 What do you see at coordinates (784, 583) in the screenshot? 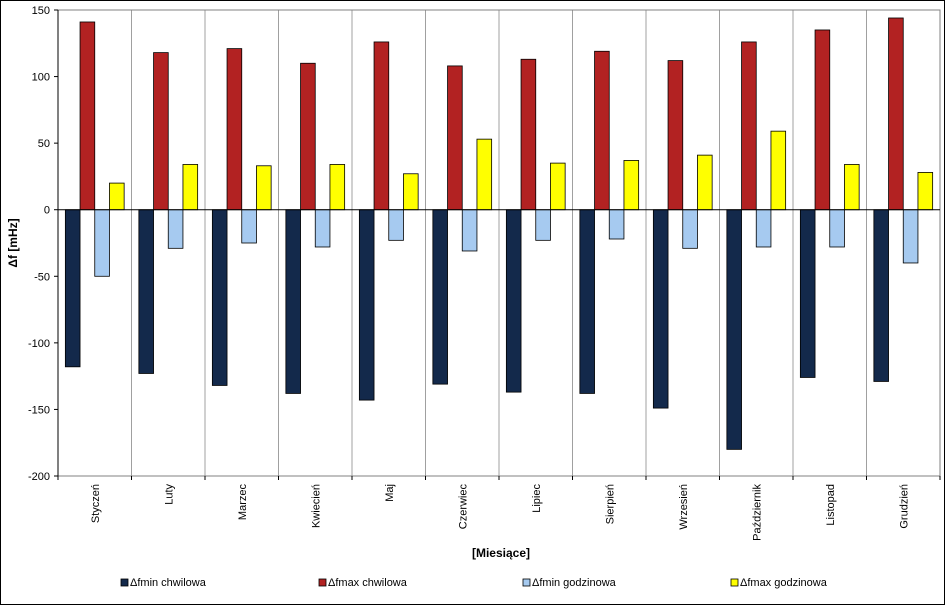
I see `legend-label: Δfmax godzinowa` at bounding box center [784, 583].